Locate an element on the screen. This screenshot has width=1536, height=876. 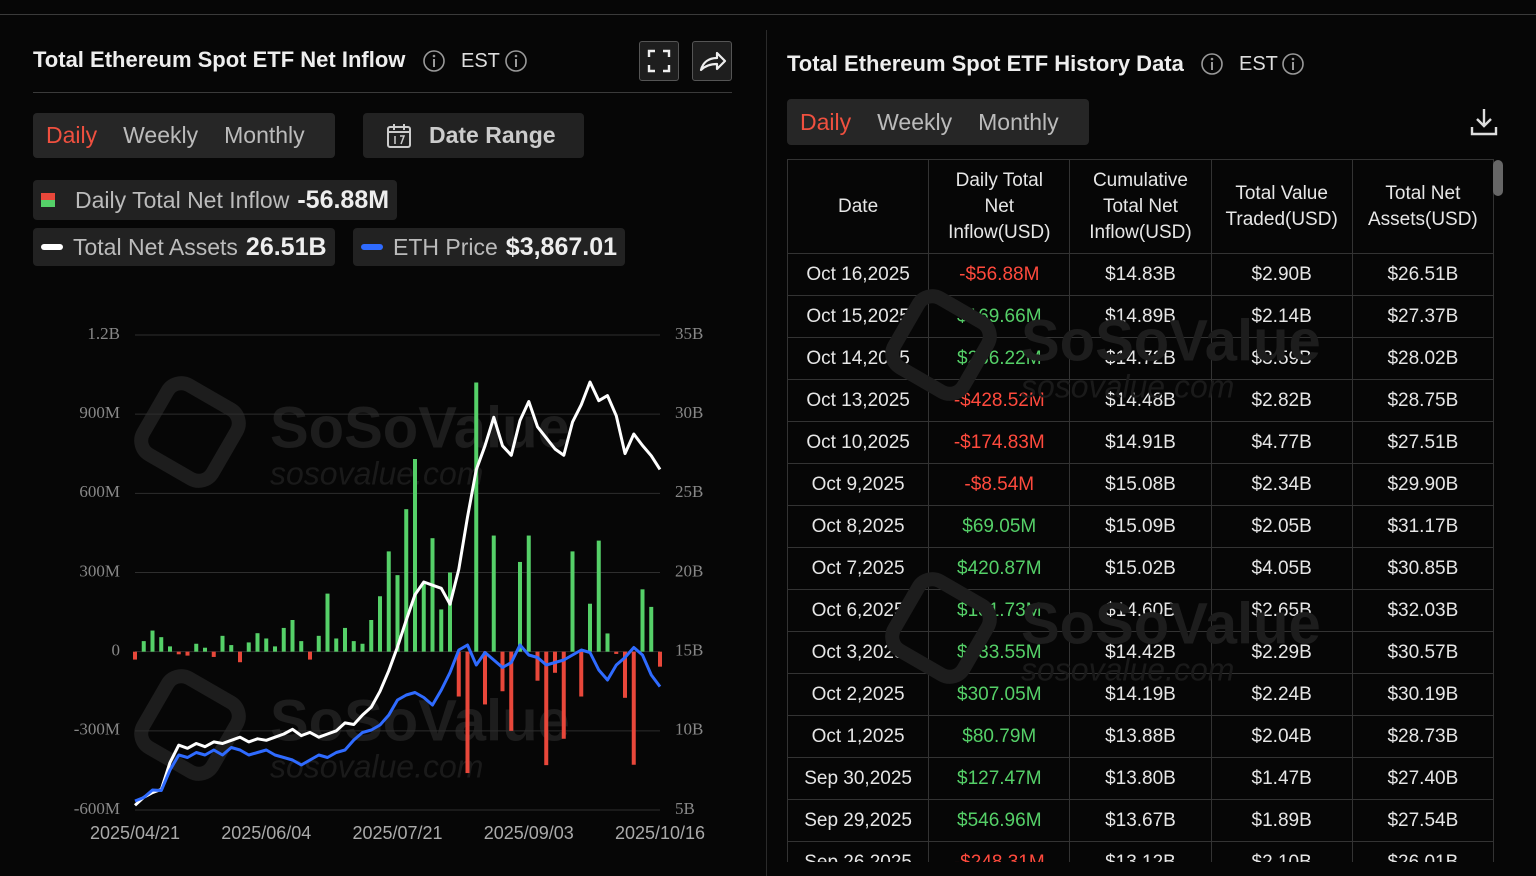
table-row: Sep 29,2025 $546.96M $13.67B $1.89B $27.54B is located at coordinates (1141, 820).